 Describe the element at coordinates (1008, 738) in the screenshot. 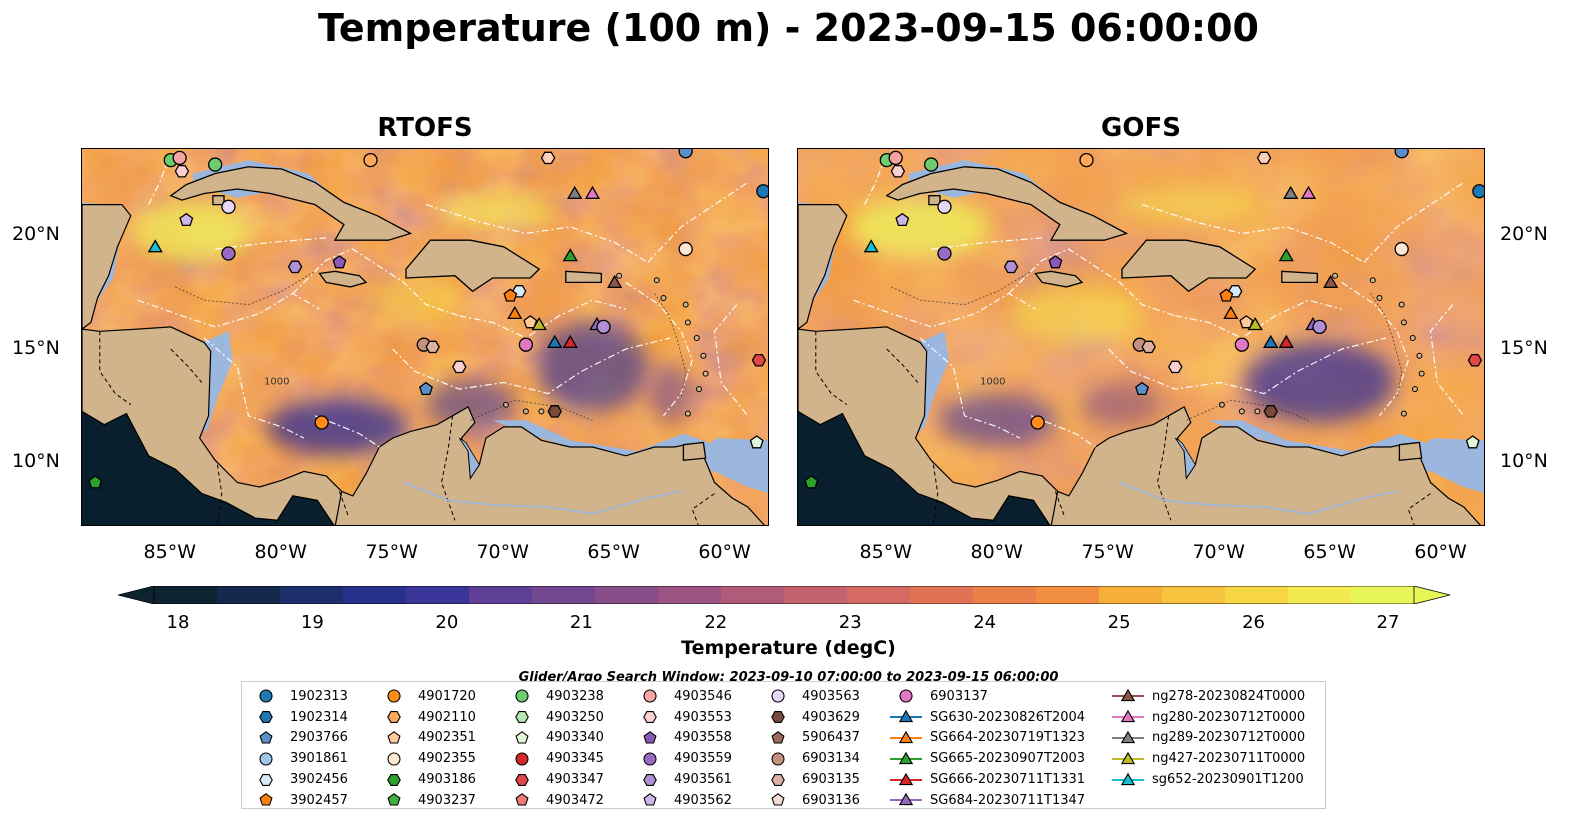

I see `legend-item-label: SG664-20230719T1323` at that location.